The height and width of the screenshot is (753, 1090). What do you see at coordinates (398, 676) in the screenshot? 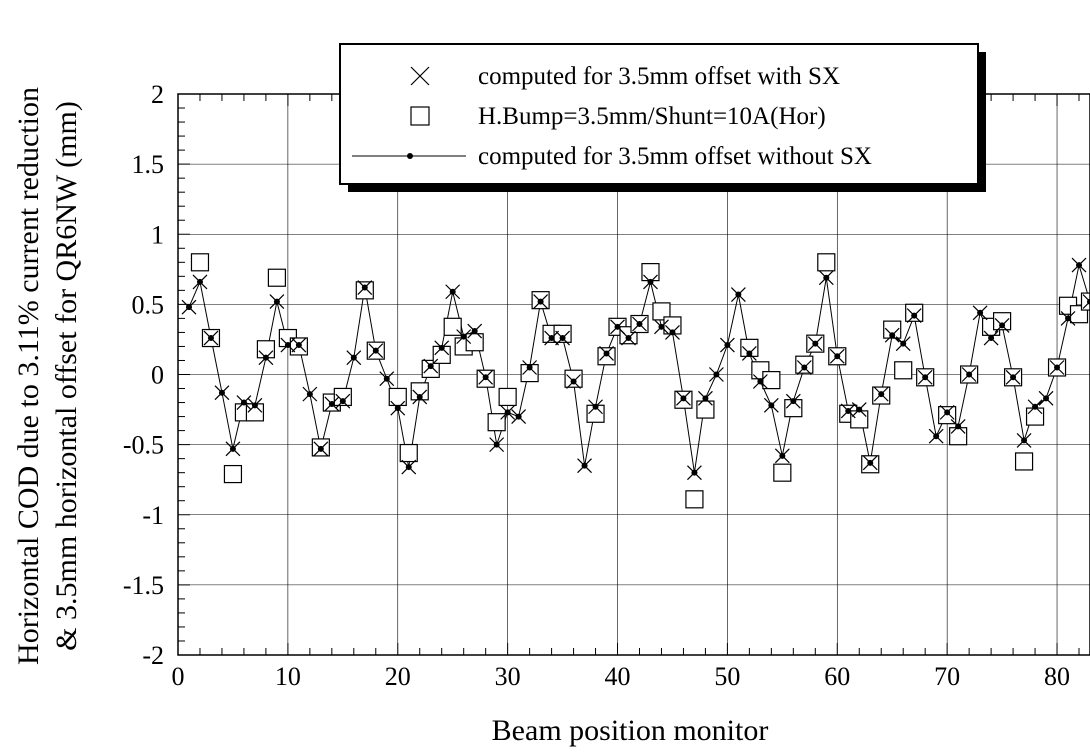
I see `x-tick-label: 20` at bounding box center [398, 676].